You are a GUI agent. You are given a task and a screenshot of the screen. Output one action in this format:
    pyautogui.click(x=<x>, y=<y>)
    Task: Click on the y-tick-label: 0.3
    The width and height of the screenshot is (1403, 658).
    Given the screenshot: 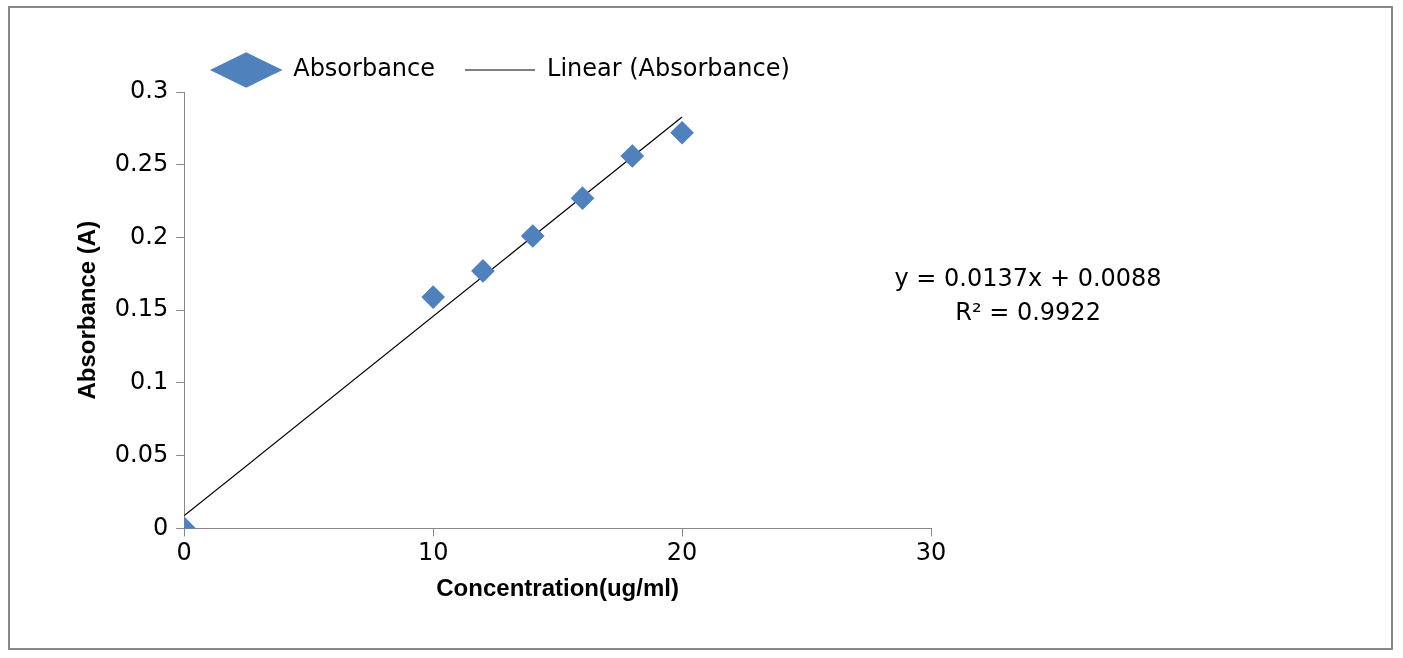 What is the action you would take?
    pyautogui.click(x=149, y=90)
    